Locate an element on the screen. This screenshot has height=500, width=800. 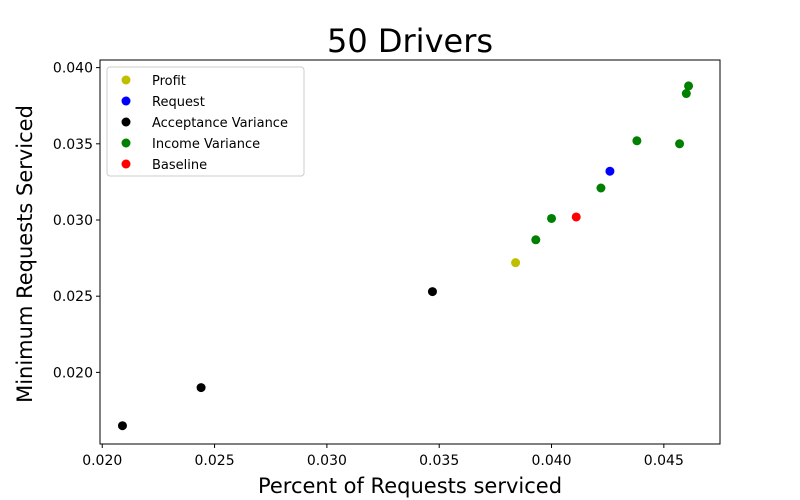
legend-marker-baseline is located at coordinates (126, 164).